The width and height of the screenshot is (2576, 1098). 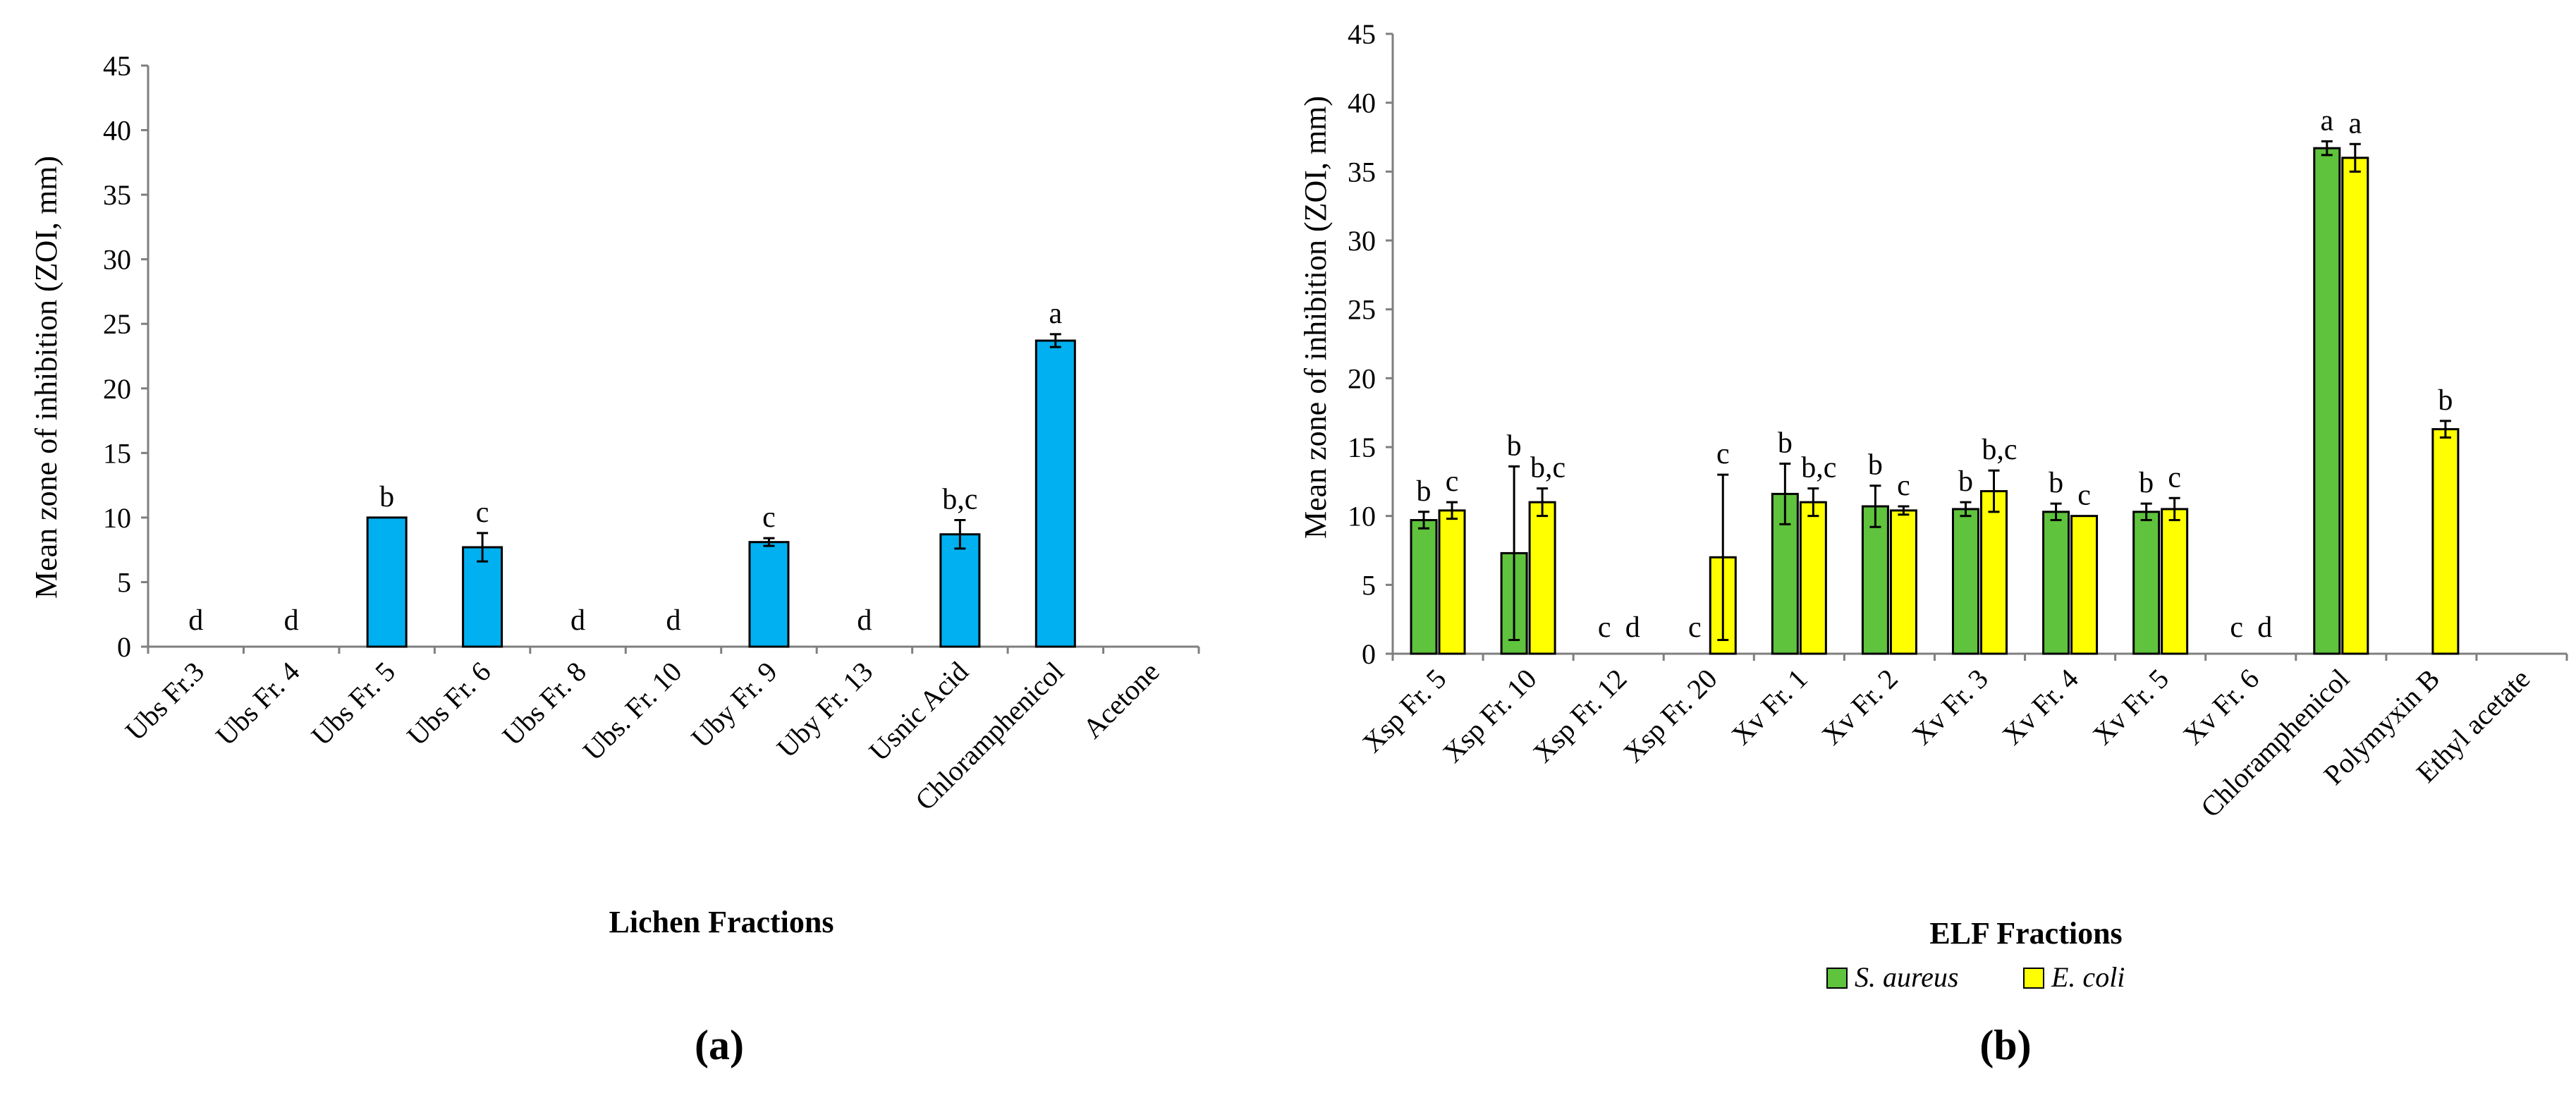 What do you see at coordinates (544, 704) in the screenshot?
I see `x-tick-label-ubs-fr-8: Ubs Fr. 8` at bounding box center [544, 704].